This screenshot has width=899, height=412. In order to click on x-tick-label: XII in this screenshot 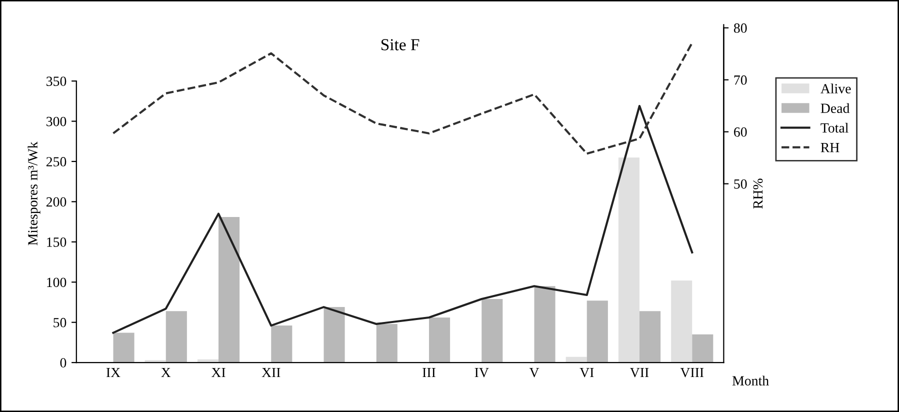, I will do `click(271, 373)`.